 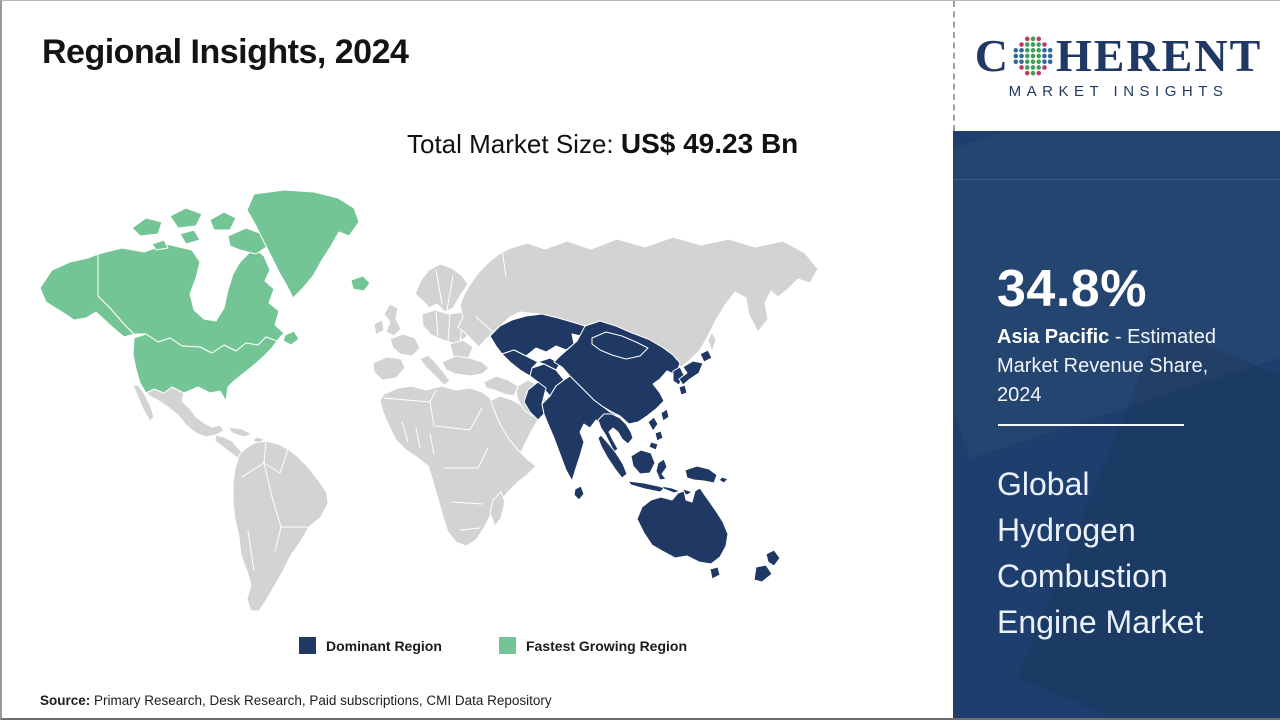 I want to click on sidebar-divider, so click(x=1091, y=425).